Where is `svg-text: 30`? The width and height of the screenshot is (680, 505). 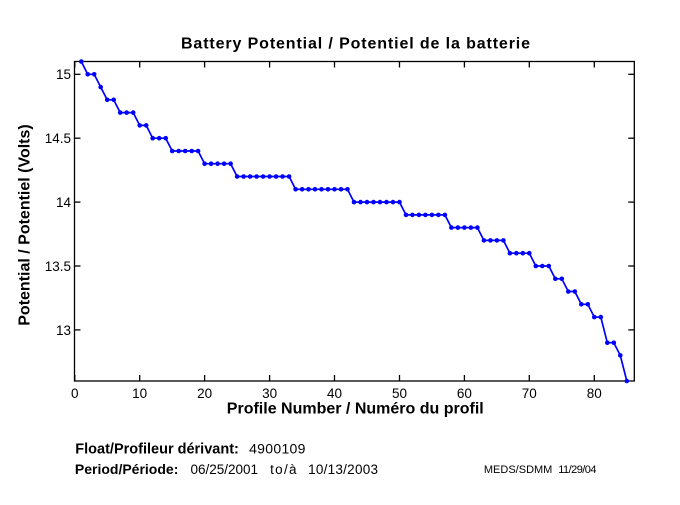 svg-text: 30 is located at coordinates (269, 393).